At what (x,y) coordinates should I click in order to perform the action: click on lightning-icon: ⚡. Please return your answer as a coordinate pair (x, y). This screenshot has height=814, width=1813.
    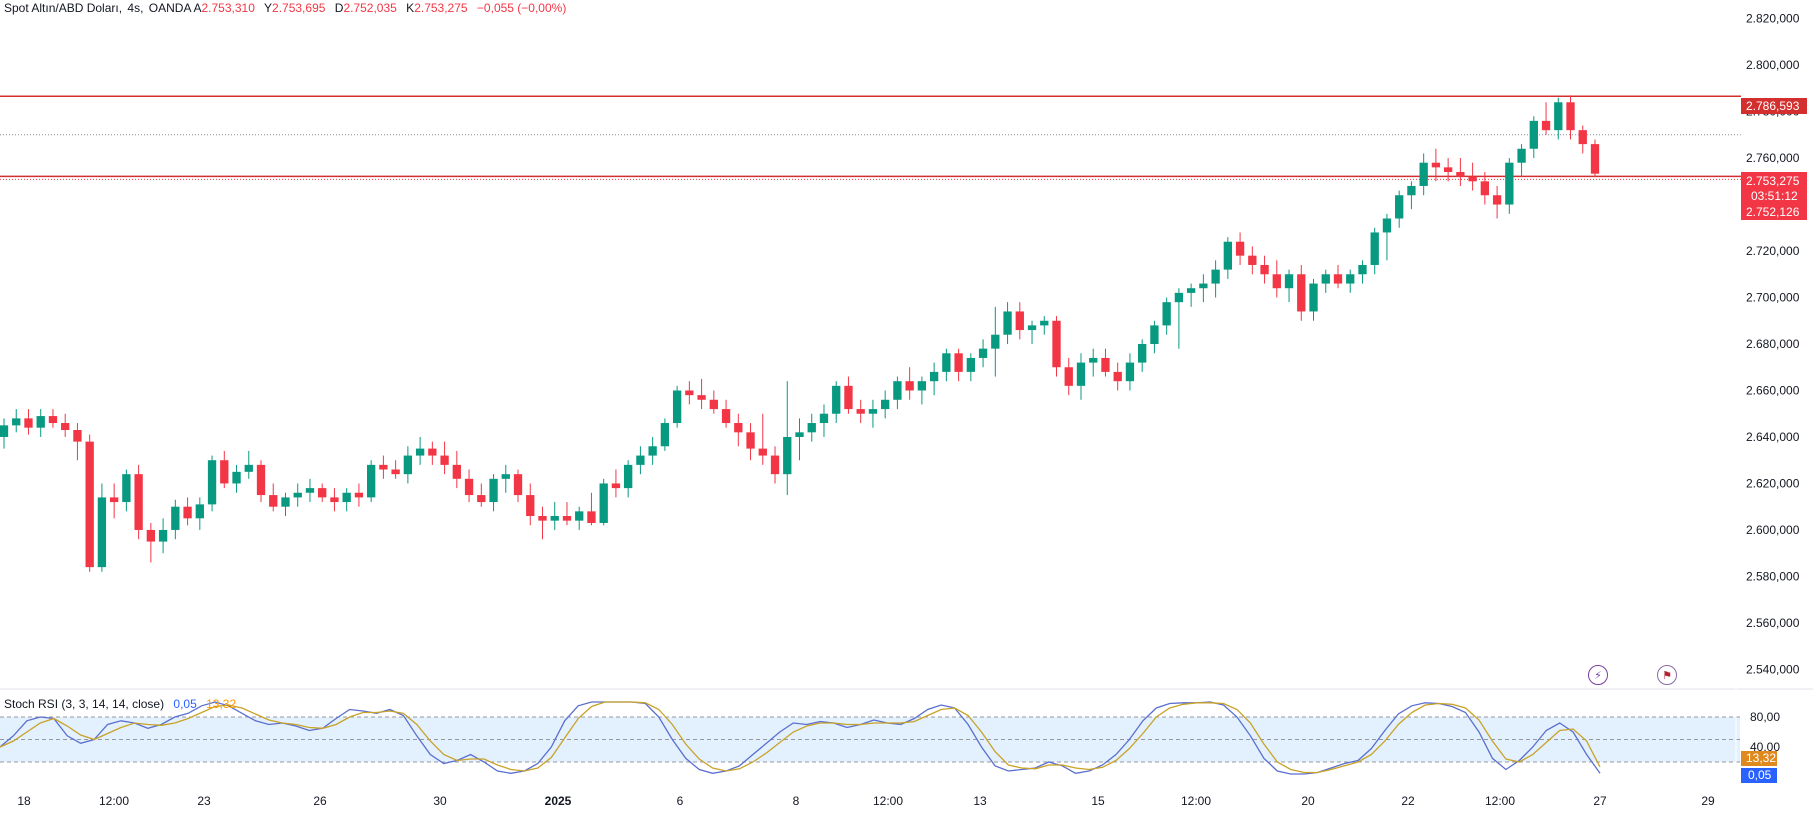
    Looking at the image, I should click on (1598, 675).